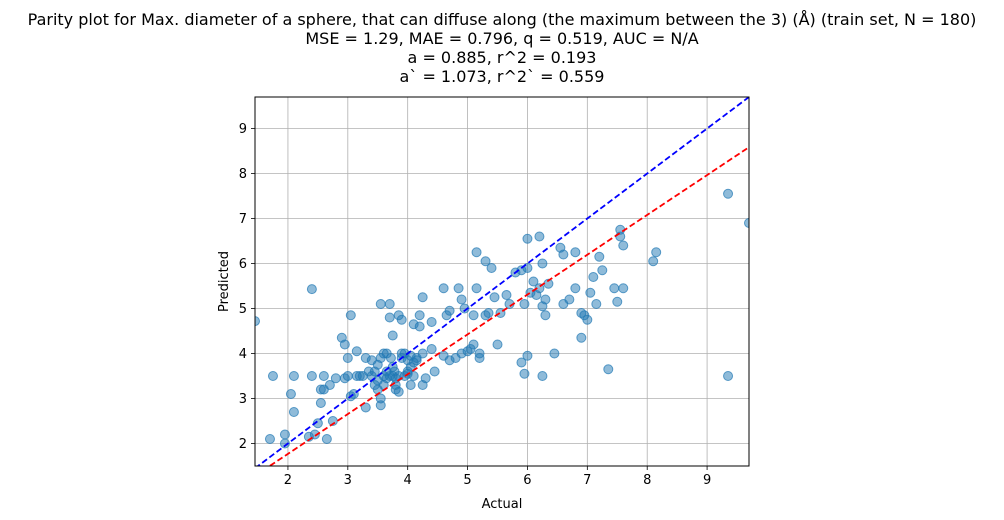 The image size is (1004, 520). Describe the element at coordinates (502, 57) in the screenshot. I see `title-line-3: a = 0.885, r^2 = 0.193` at that location.